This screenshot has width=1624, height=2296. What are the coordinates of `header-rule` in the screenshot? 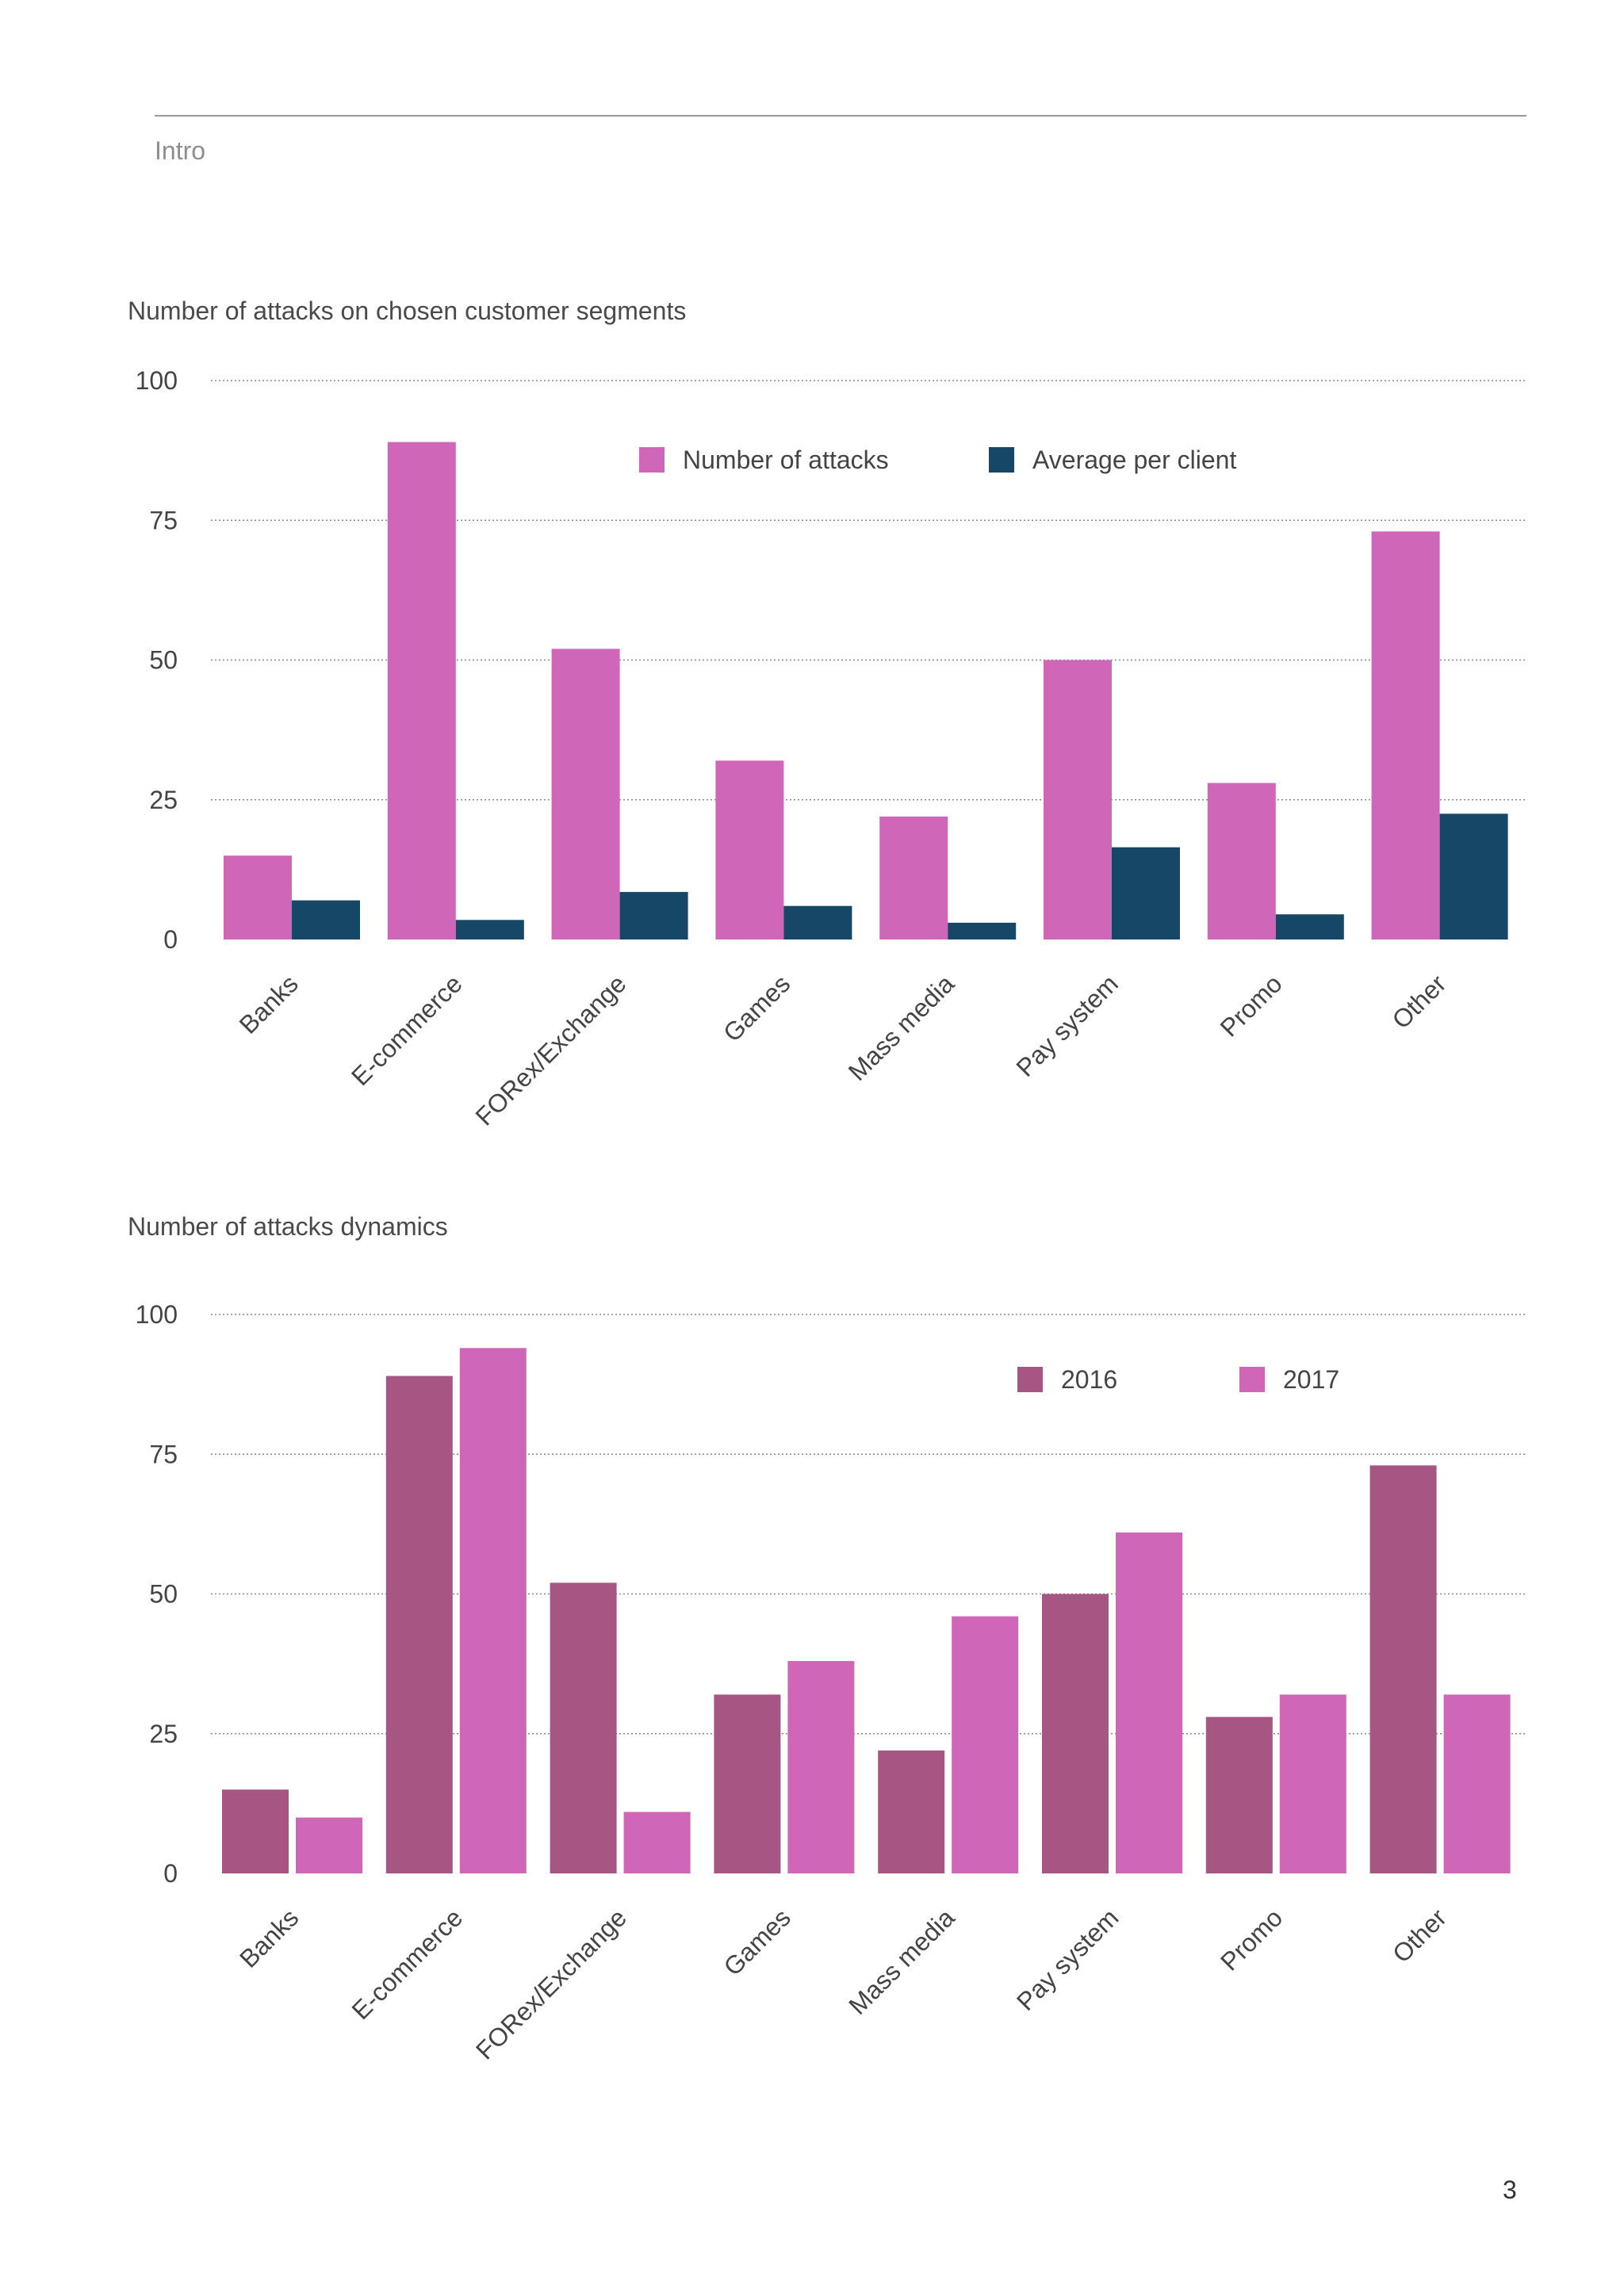 It's located at (841, 116).